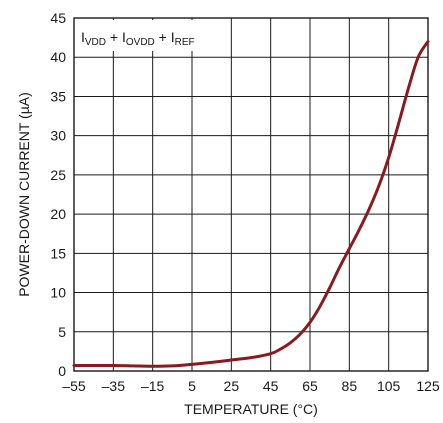  Describe the element at coordinates (185, 42) in the screenshot. I see `annotation-subscript: REF` at that location.